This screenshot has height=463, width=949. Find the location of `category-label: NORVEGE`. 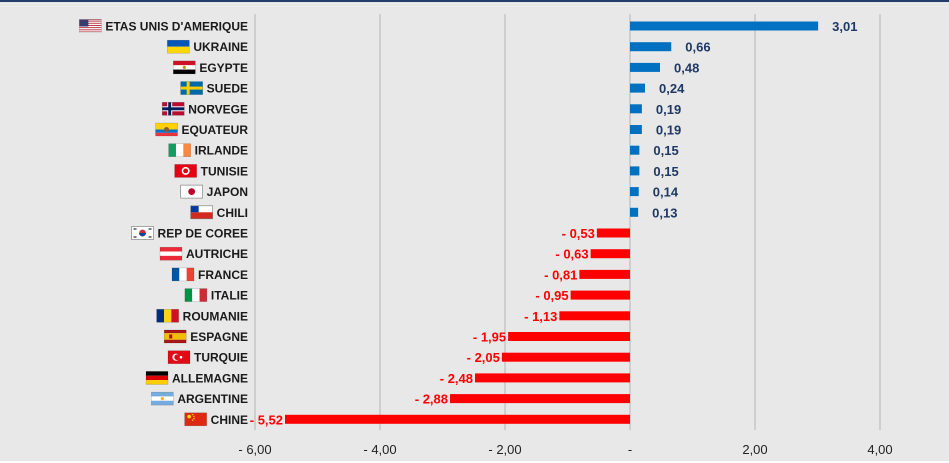

category-label: NORVEGE is located at coordinates (218, 109).